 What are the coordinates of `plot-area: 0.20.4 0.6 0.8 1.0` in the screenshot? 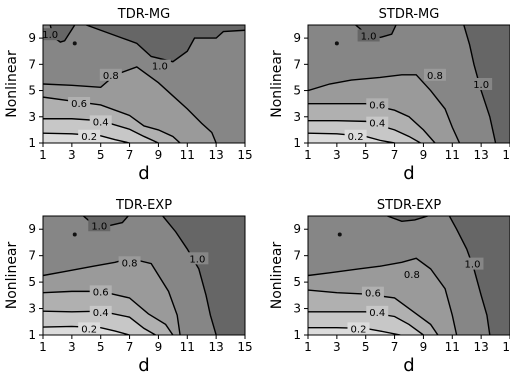 It's located at (399, 275).